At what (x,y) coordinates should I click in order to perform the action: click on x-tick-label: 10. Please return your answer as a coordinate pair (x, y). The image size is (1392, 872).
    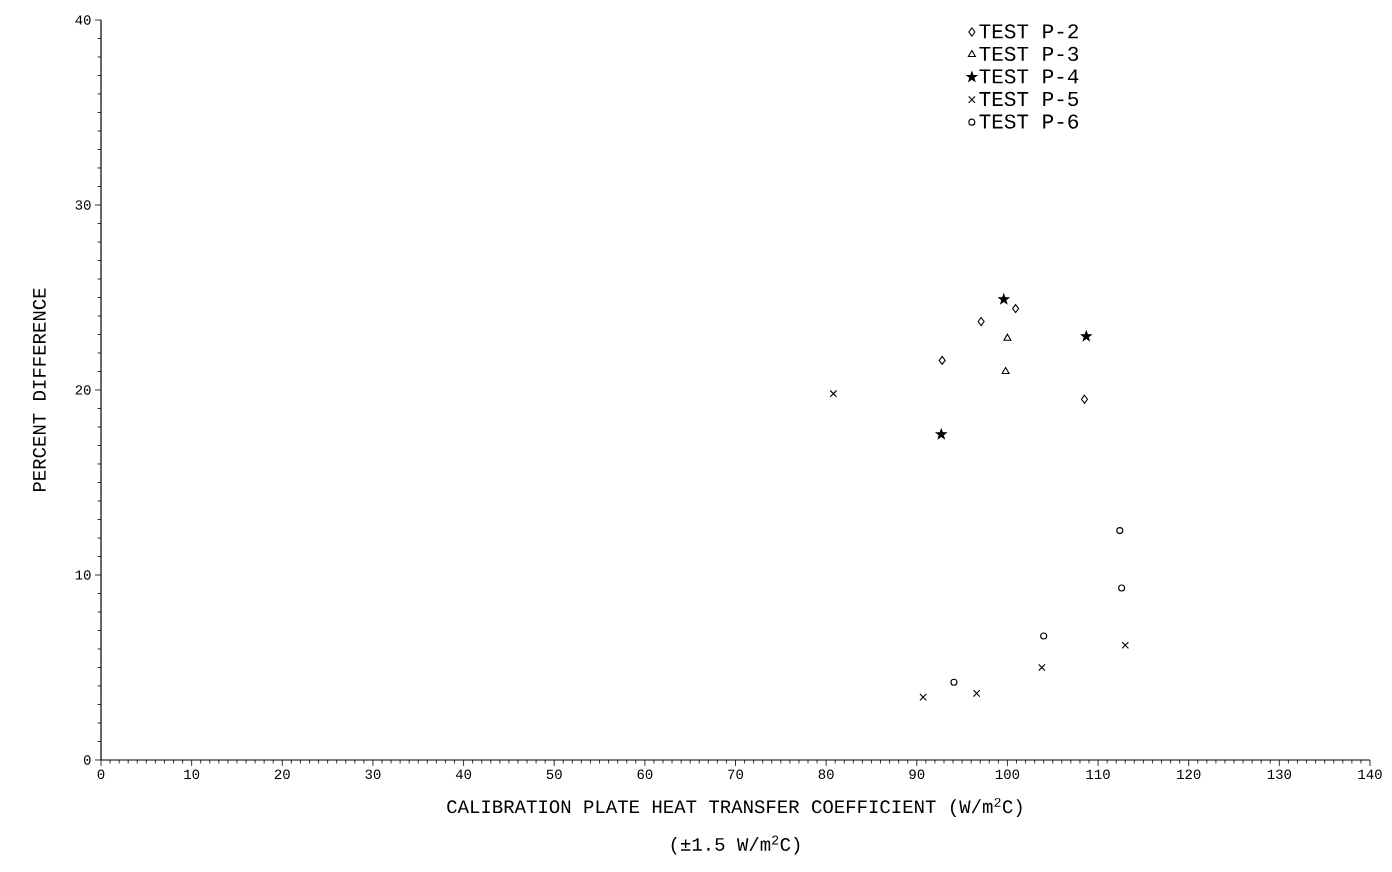
    Looking at the image, I should click on (192, 774).